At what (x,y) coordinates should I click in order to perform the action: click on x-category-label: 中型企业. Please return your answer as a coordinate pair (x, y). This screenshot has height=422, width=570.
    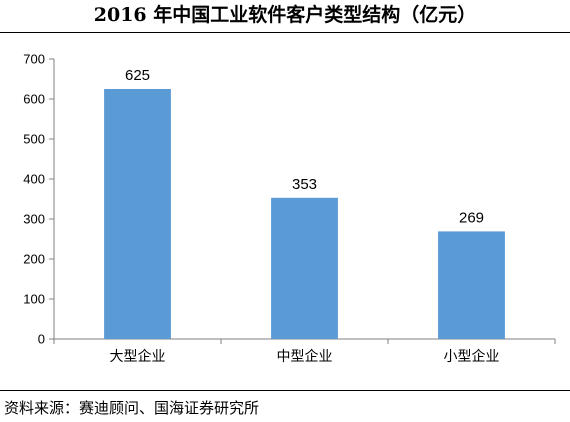
    Looking at the image, I should click on (305, 356).